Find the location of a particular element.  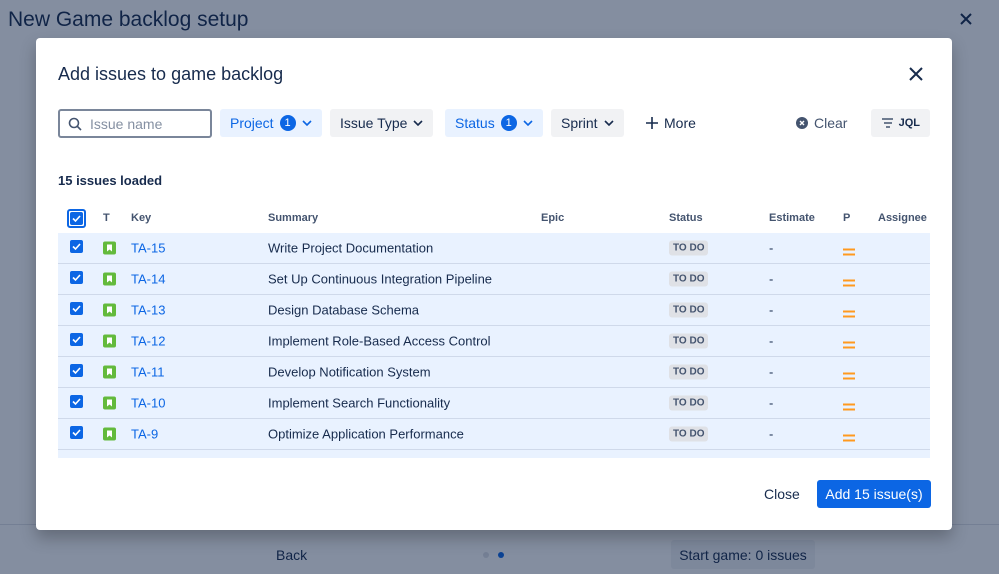

label: Sprint is located at coordinates (579, 123).